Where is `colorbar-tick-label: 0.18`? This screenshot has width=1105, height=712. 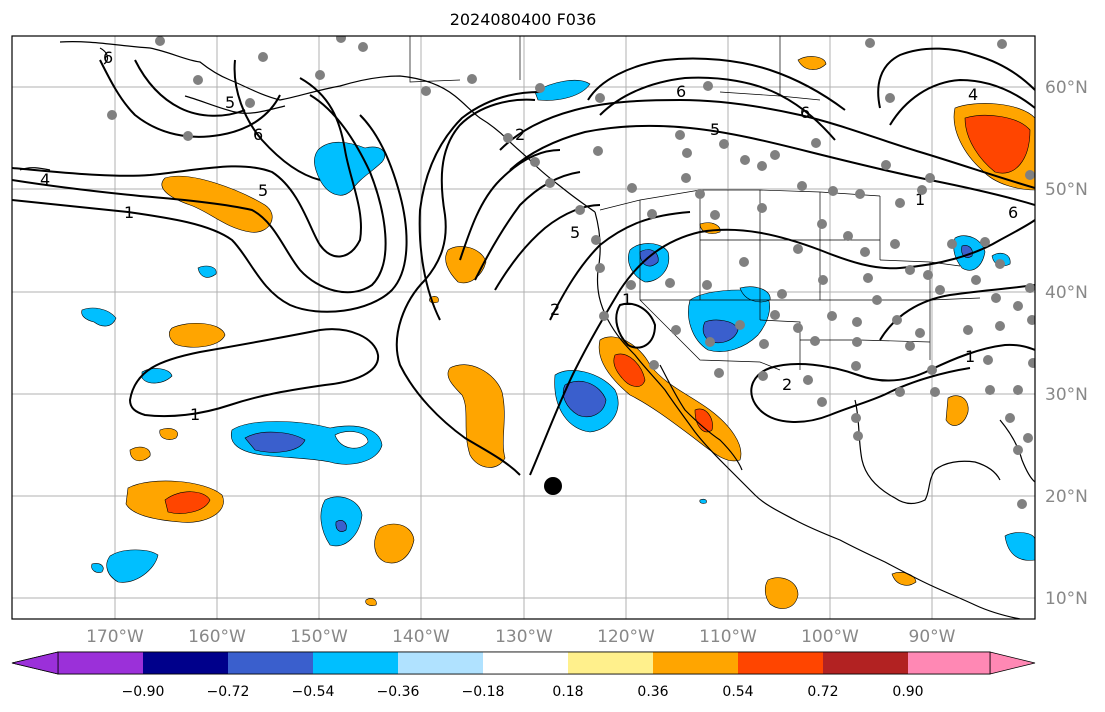
colorbar-tick-label: 0.18 is located at coordinates (567, 692).